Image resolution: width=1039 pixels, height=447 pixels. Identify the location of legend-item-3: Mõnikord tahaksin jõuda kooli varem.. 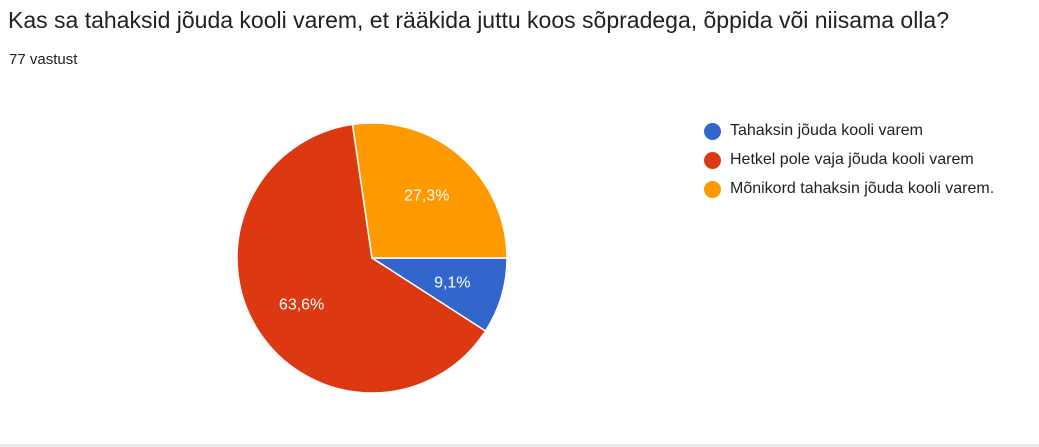
(849, 189).